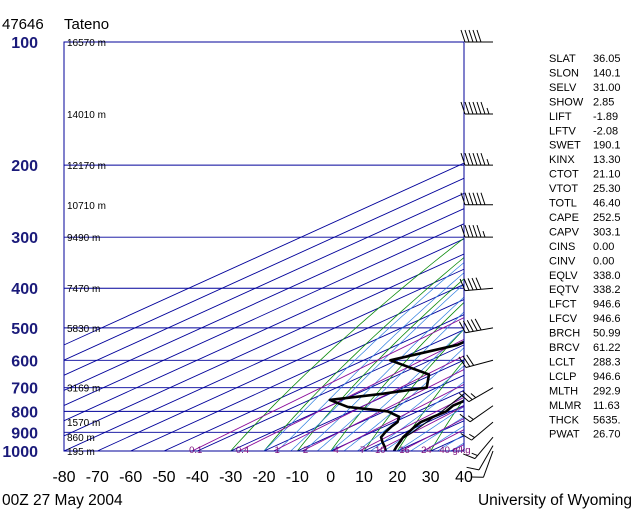  Describe the element at coordinates (24, 412) in the screenshot. I see `pressure-label: 800` at that location.